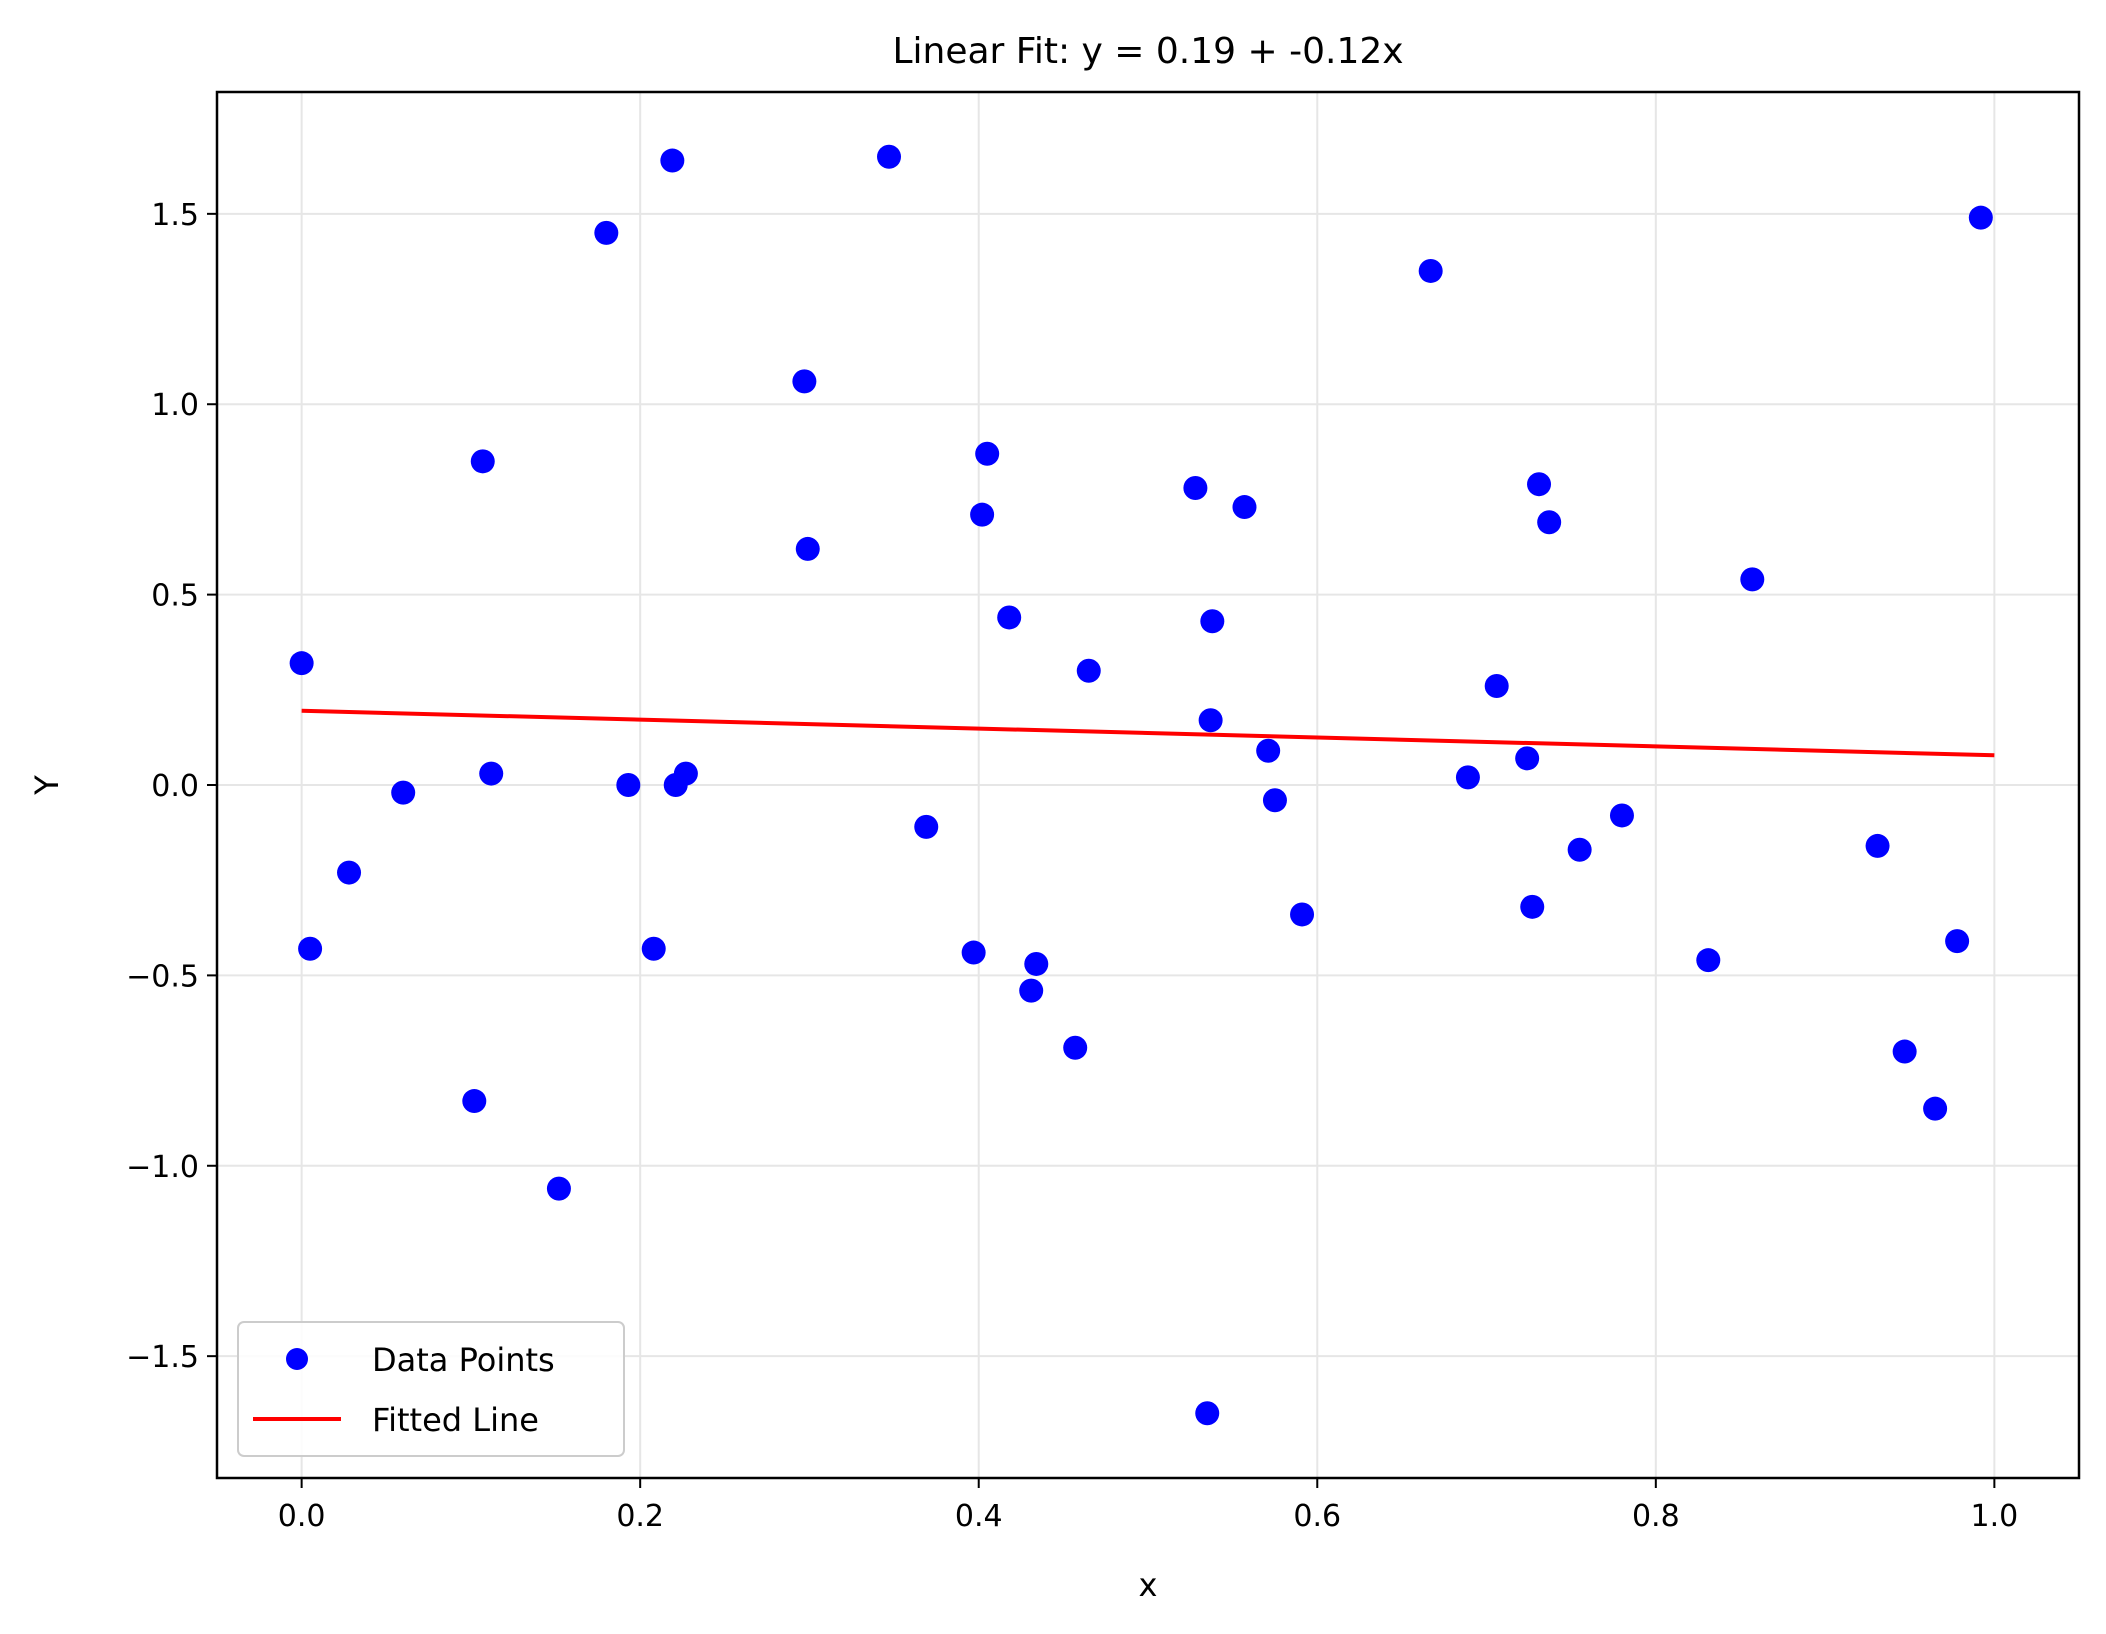 This screenshot has height=1634, width=2106. Describe the element at coordinates (175, 405) in the screenshot. I see `y-tick-label: 1.0` at that location.